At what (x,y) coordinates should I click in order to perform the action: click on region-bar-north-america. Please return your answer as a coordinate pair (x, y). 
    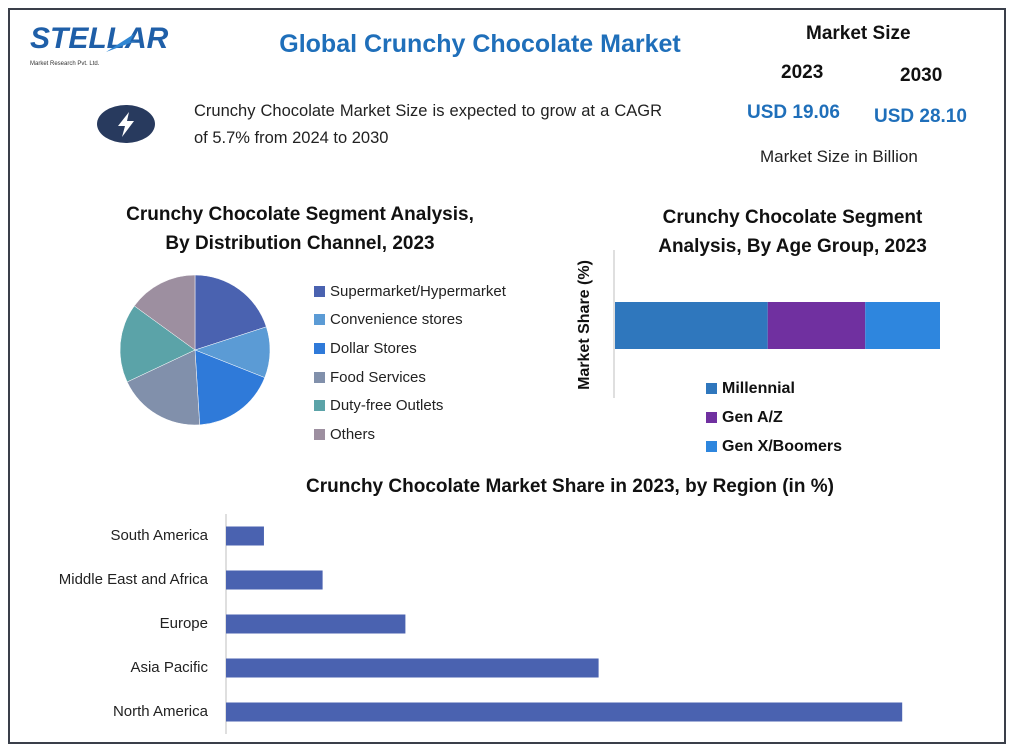
    Looking at the image, I should click on (564, 712).